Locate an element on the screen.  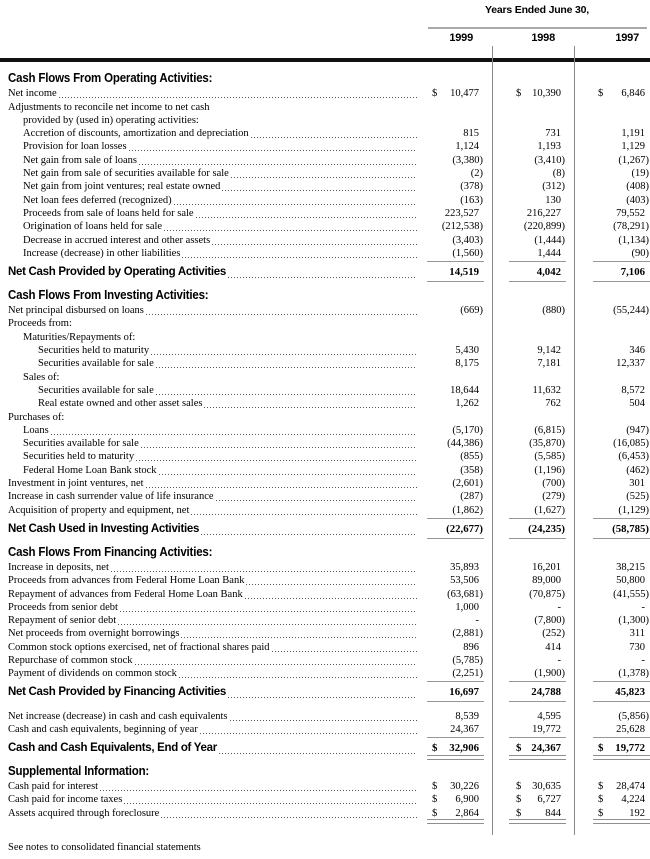
value-text: 6,727 is located at coordinates (549, 800).